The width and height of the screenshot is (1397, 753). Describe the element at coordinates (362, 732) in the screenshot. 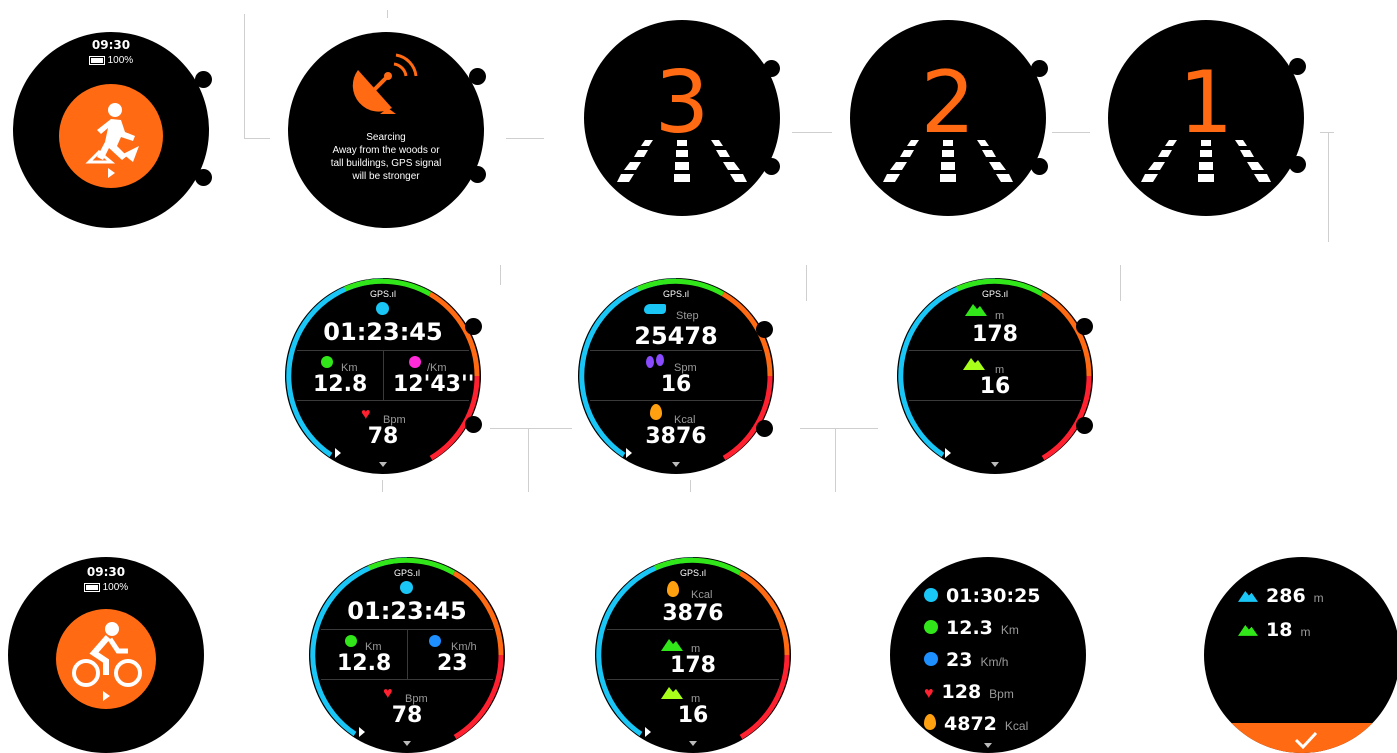

I see `play-icon` at that location.